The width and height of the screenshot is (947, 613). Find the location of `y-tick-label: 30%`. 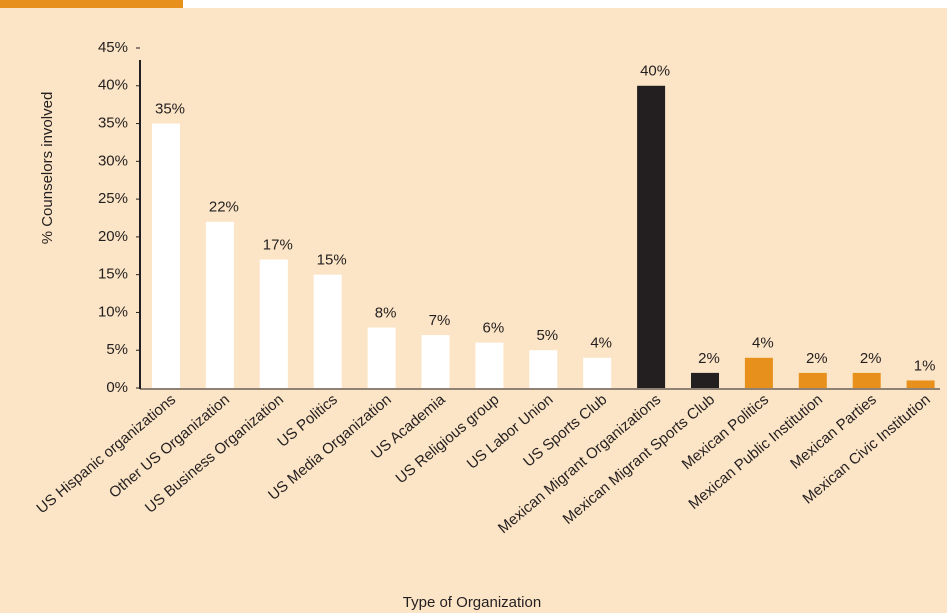

y-tick-label: 30% is located at coordinates (113, 160).